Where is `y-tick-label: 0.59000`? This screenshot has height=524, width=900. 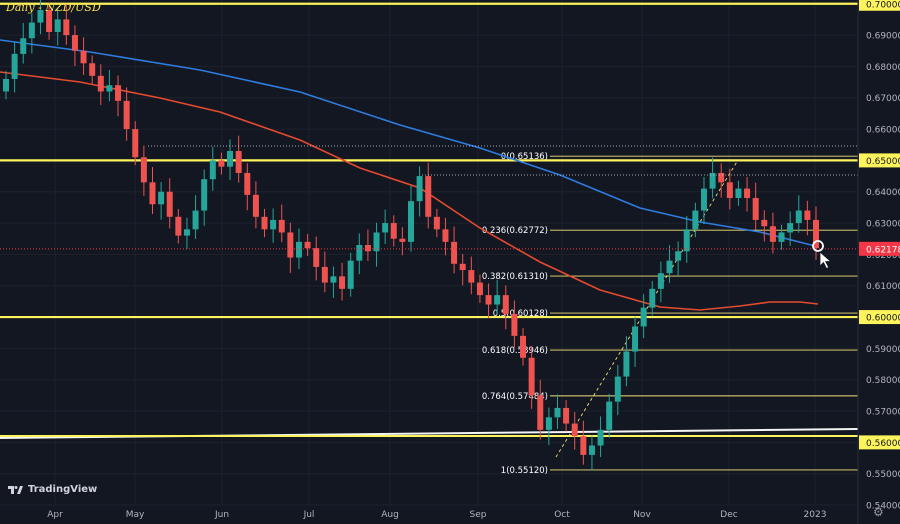 y-tick-label: 0.59000 is located at coordinates (883, 350).